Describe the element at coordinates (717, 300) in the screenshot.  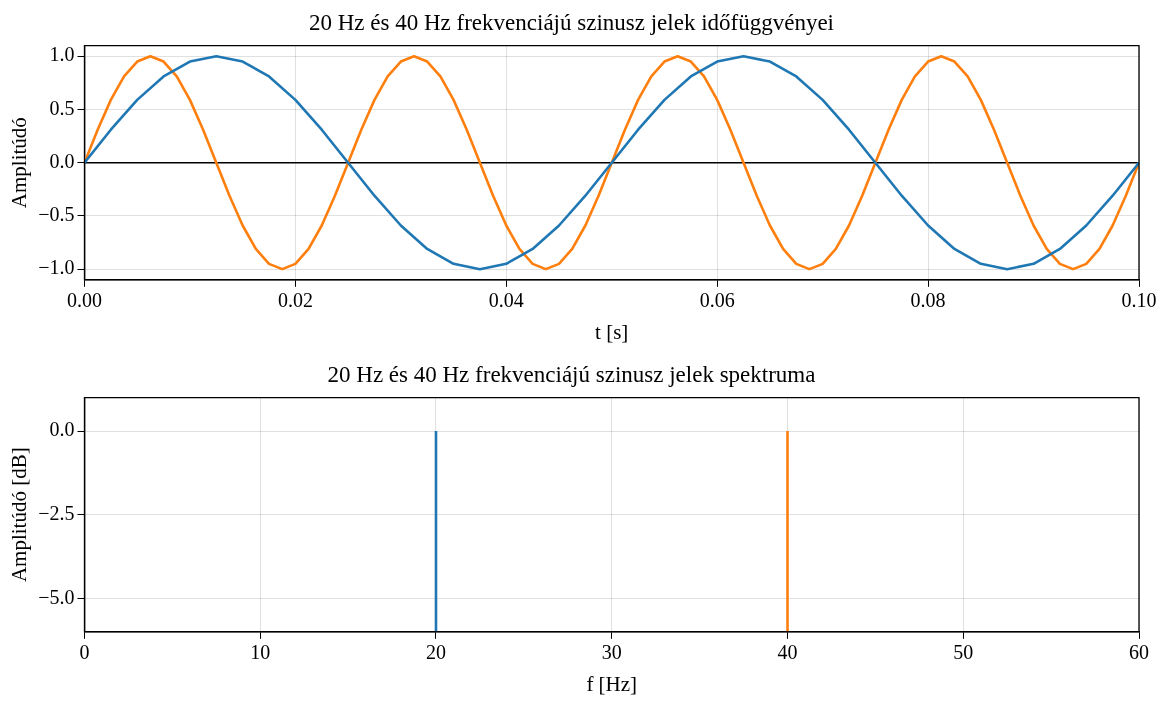
I see `x-tick-label: 0.06` at that location.